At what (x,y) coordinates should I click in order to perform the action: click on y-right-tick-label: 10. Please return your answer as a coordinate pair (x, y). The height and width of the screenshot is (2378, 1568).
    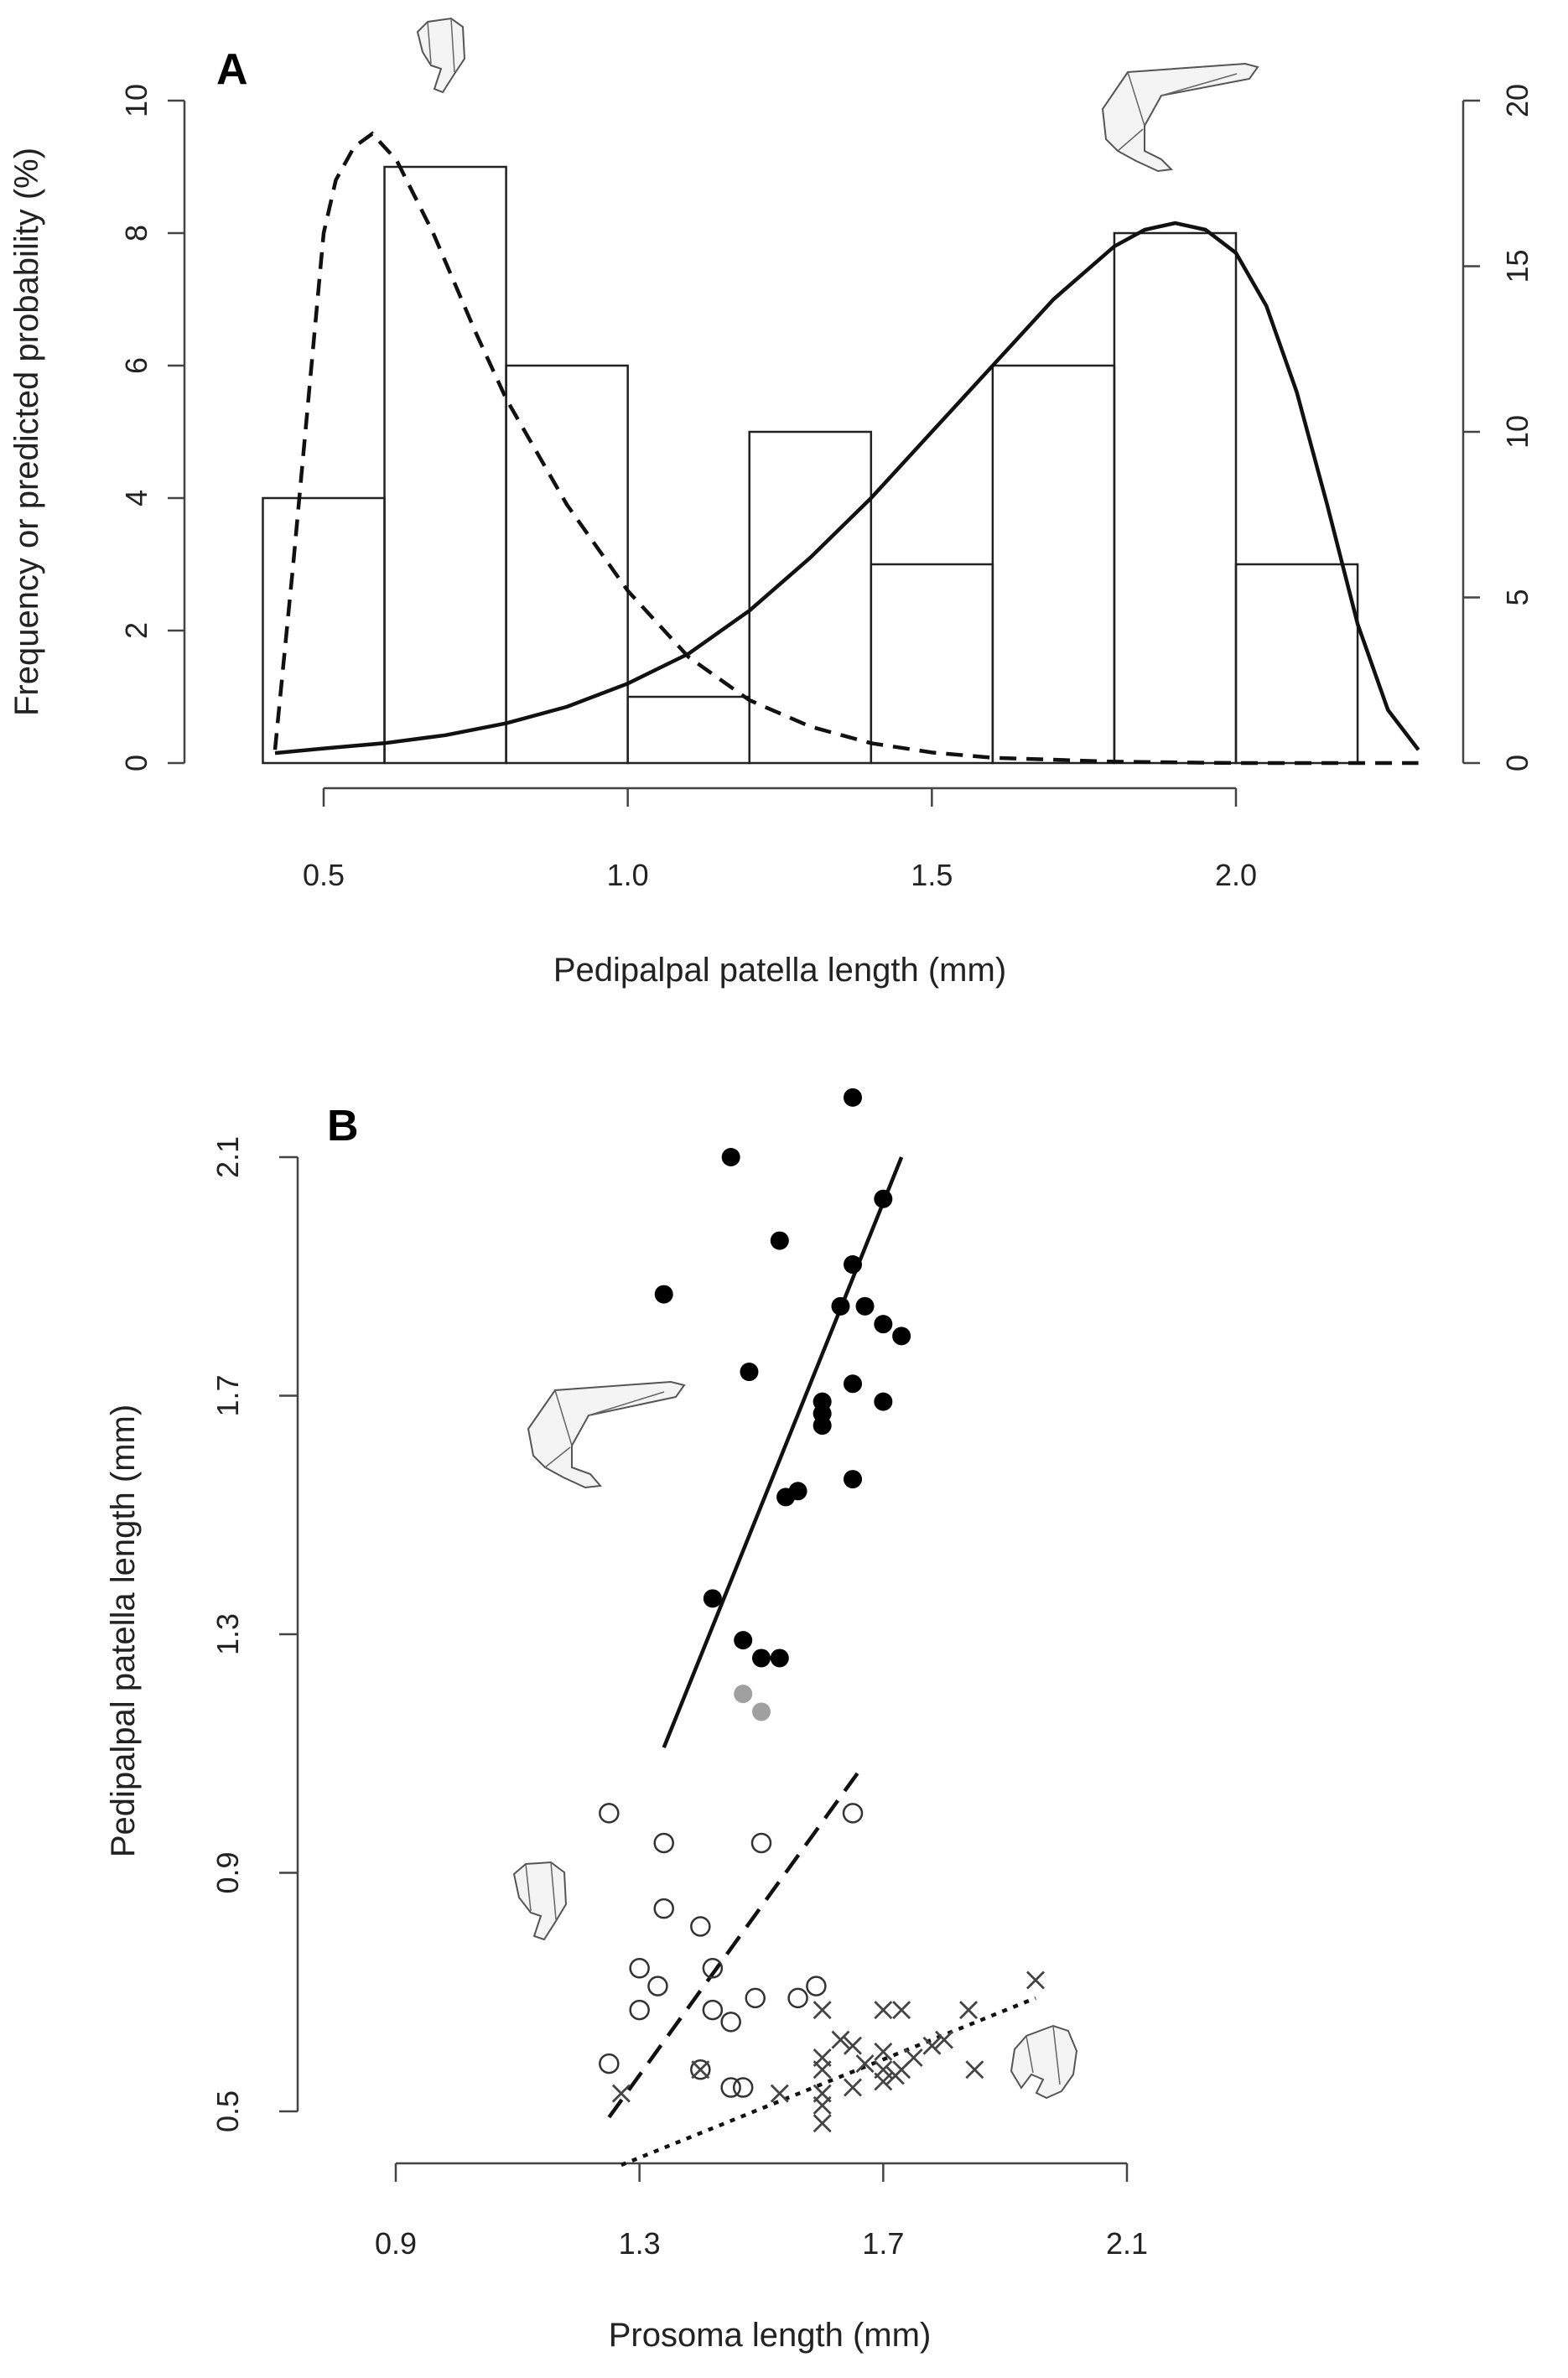
    Looking at the image, I should click on (1517, 432).